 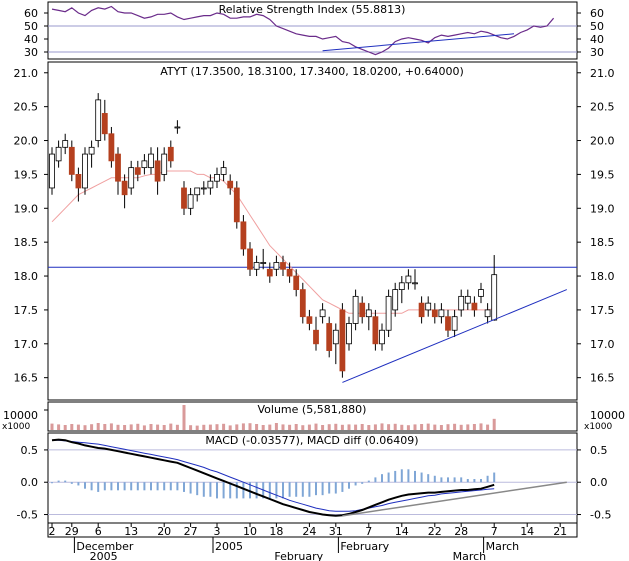 I want to click on date-tick-label: 6, so click(x=98, y=531).